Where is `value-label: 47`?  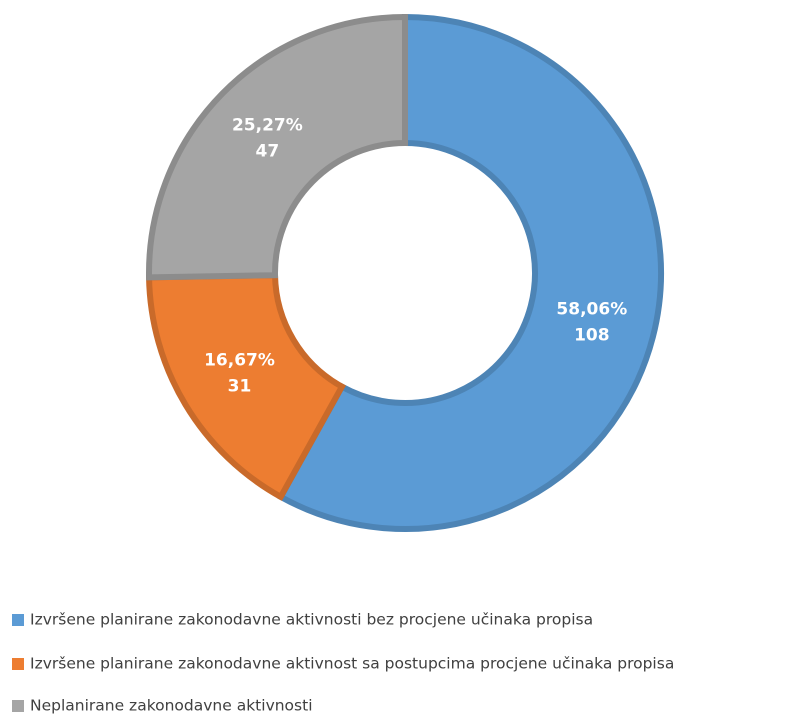
value-label: 47 is located at coordinates (268, 152).